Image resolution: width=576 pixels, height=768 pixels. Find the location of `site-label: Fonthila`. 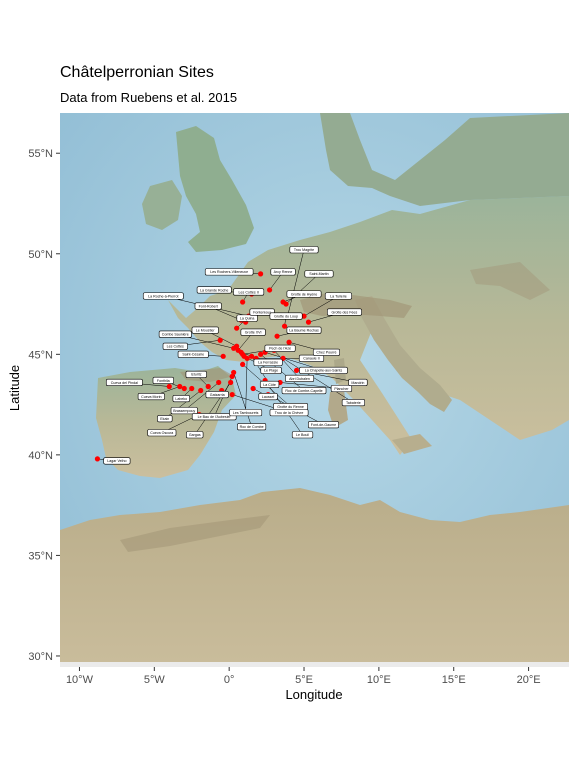

site-label: Fonthila is located at coordinates (163, 380).